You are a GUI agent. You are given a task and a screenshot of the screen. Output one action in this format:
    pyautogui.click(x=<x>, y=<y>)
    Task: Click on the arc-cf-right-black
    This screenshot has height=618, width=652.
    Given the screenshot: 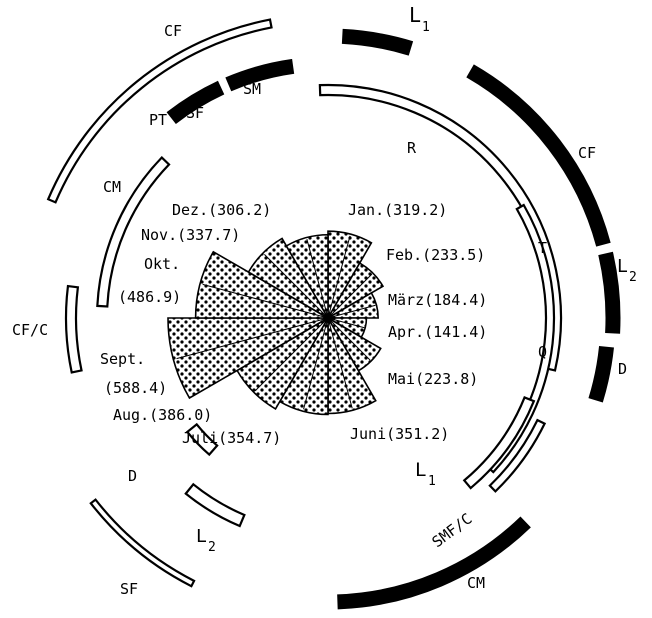 What is the action you would take?
    pyautogui.click(x=538, y=155)
    